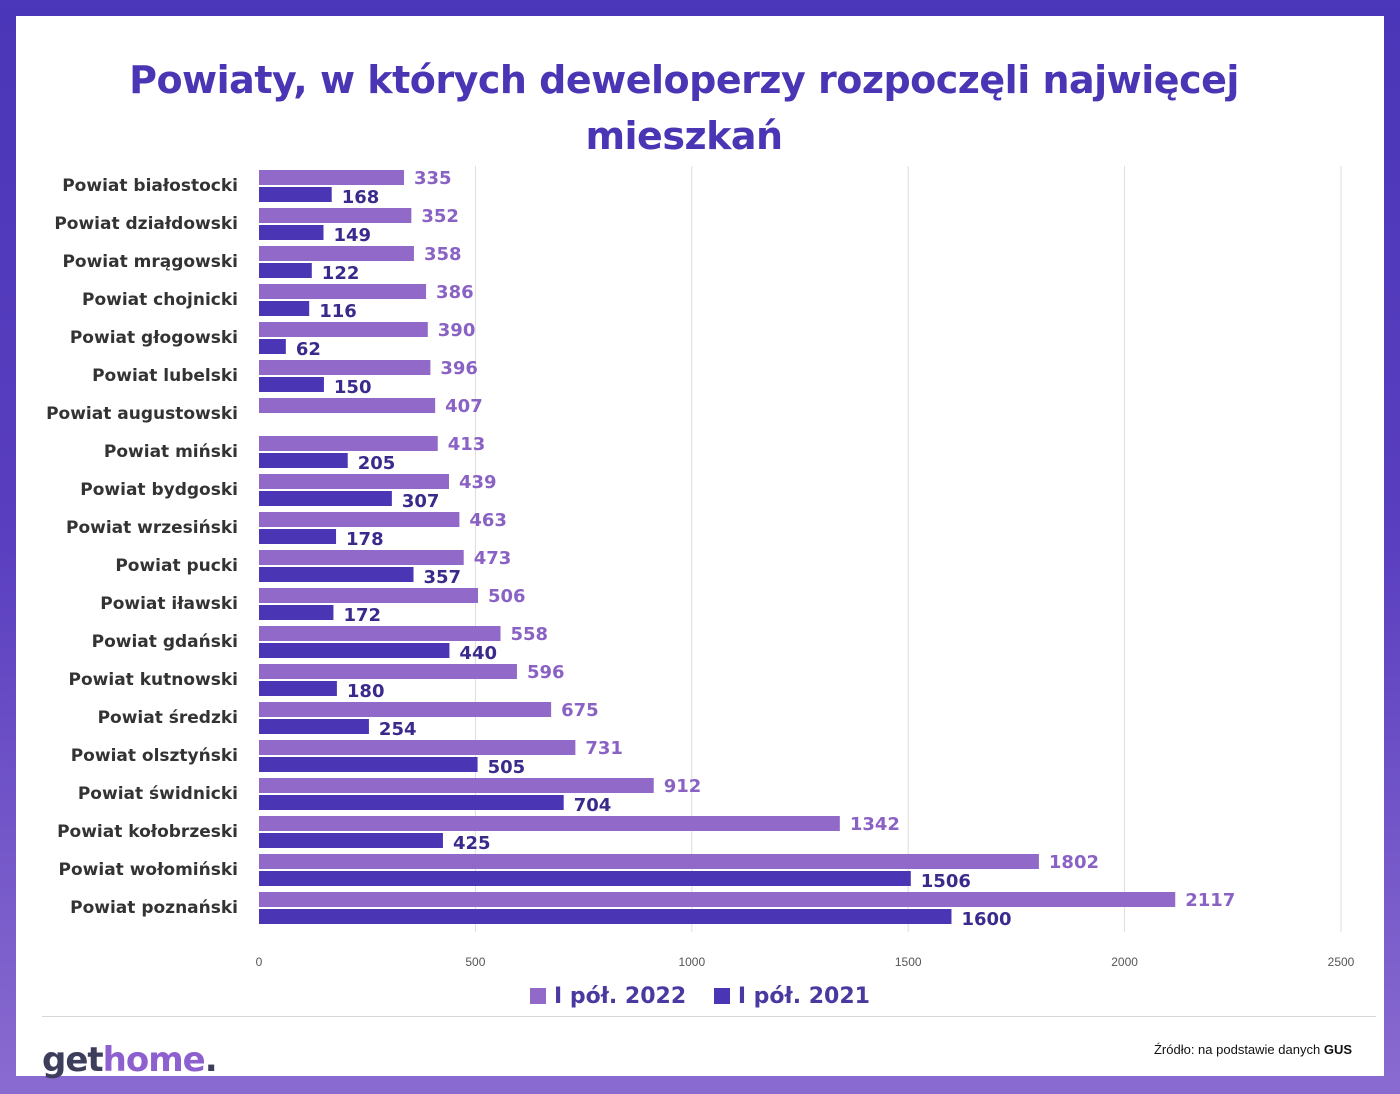  Describe the element at coordinates (908, 962) in the screenshot. I see `x-tick-label: 1500` at that location.